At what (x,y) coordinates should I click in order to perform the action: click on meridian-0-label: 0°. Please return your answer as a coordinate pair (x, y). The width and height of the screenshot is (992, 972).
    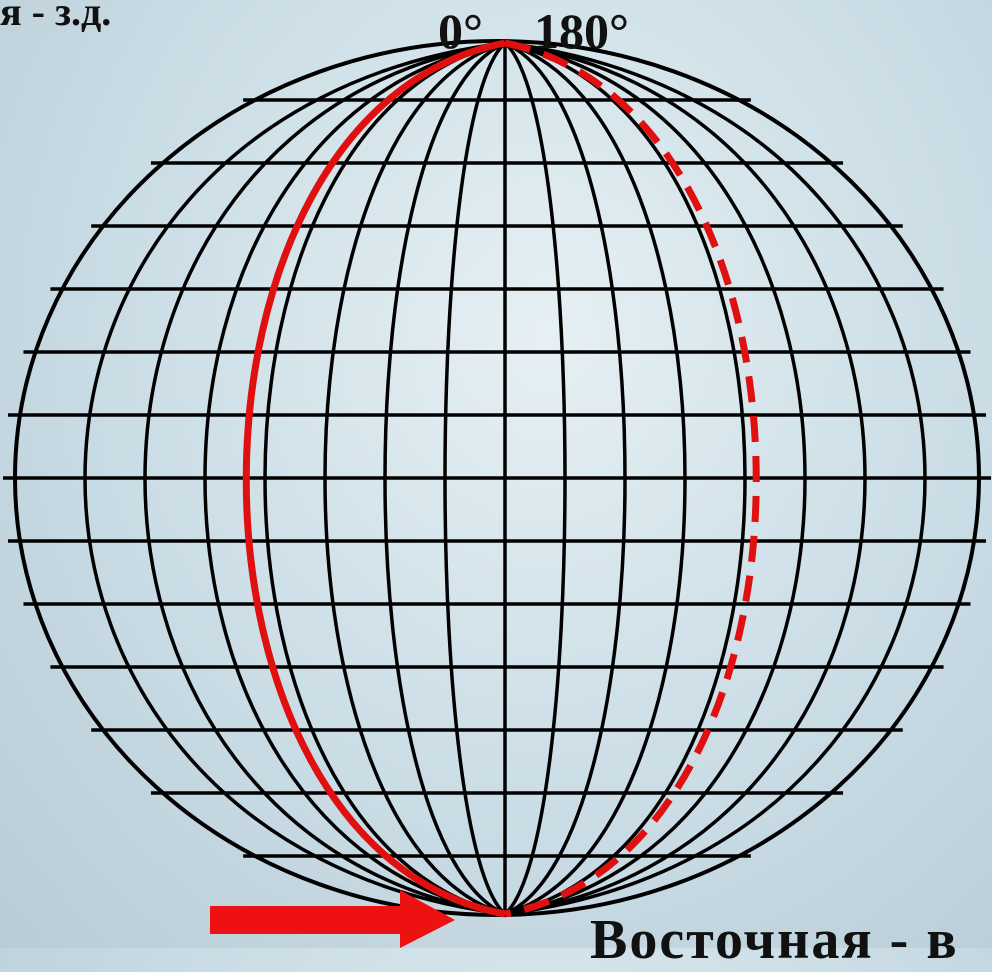
    Looking at the image, I should click on (460, 31).